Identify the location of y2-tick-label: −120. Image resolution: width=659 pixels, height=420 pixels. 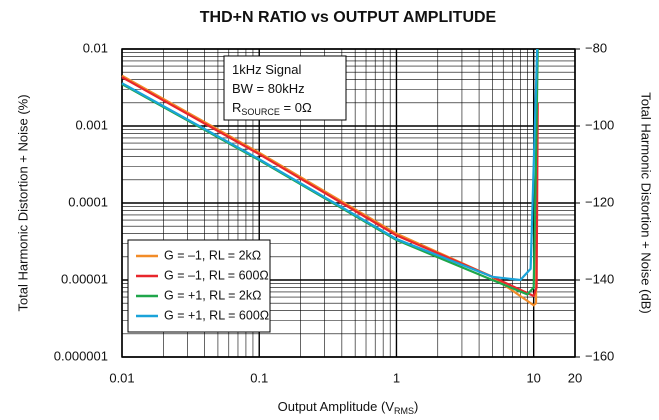
(599, 201).